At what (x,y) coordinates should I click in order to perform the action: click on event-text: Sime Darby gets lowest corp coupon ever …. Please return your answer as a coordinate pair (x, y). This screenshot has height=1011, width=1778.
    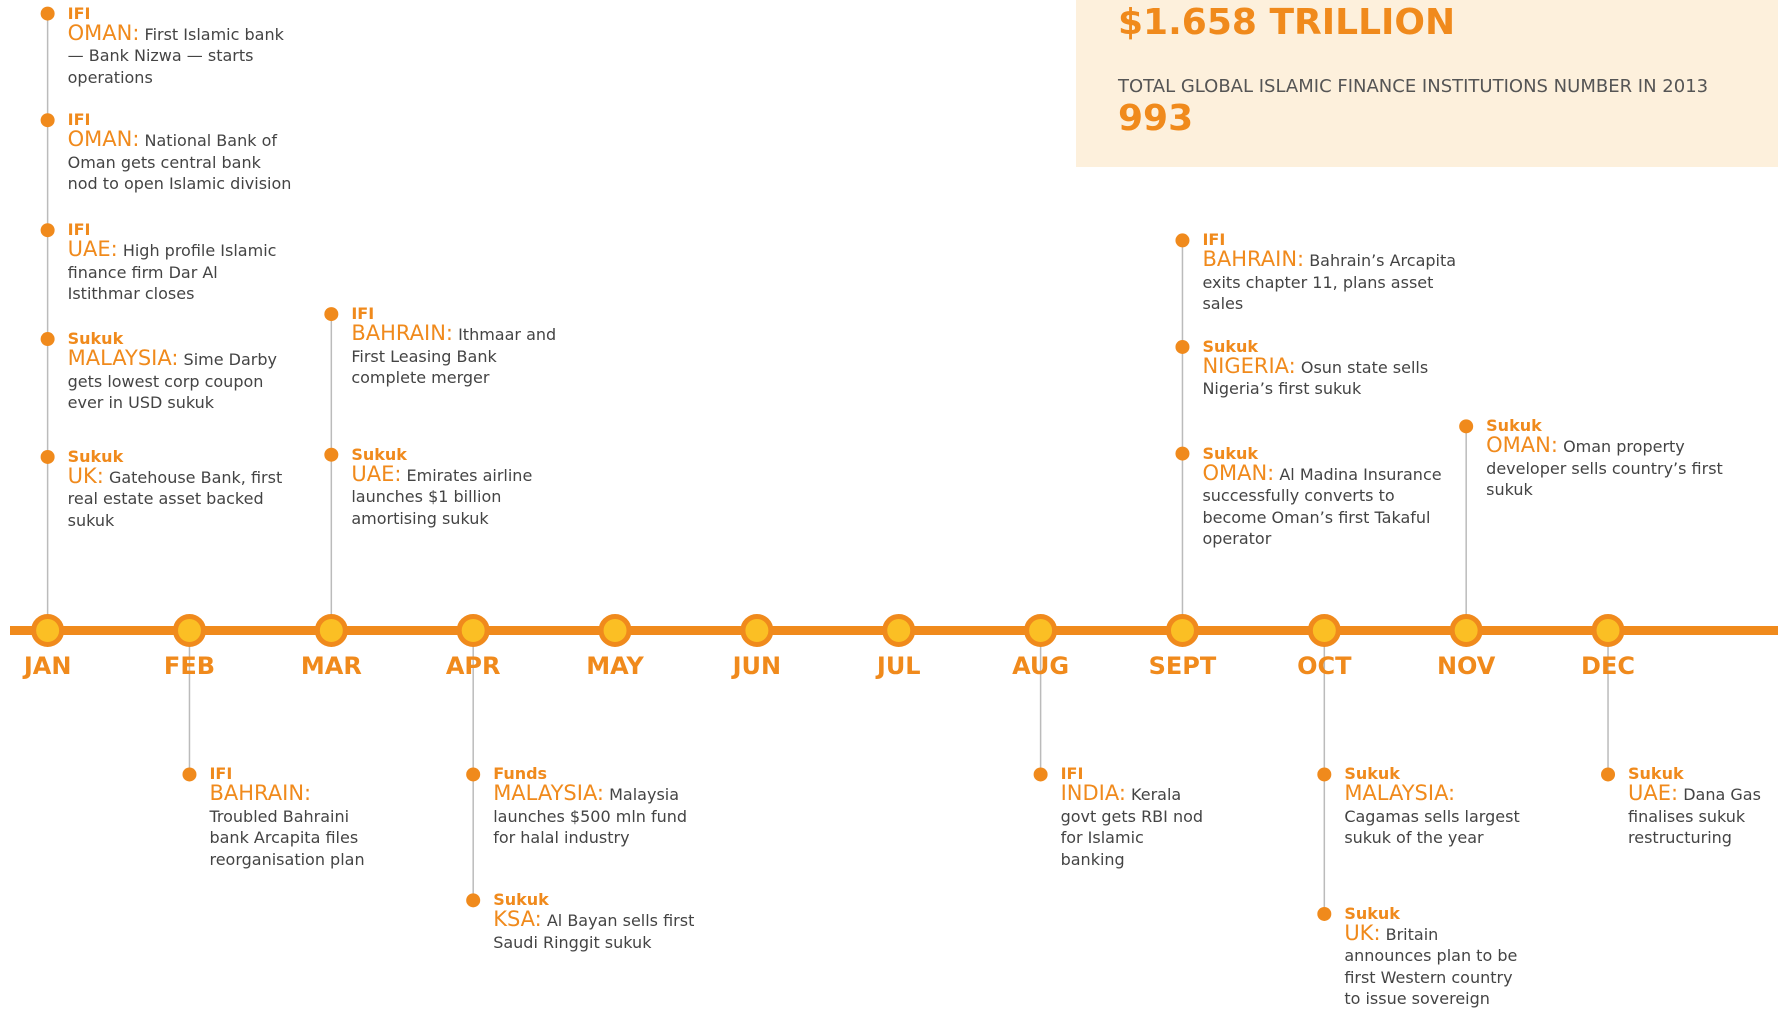
    Looking at the image, I should click on (172, 381).